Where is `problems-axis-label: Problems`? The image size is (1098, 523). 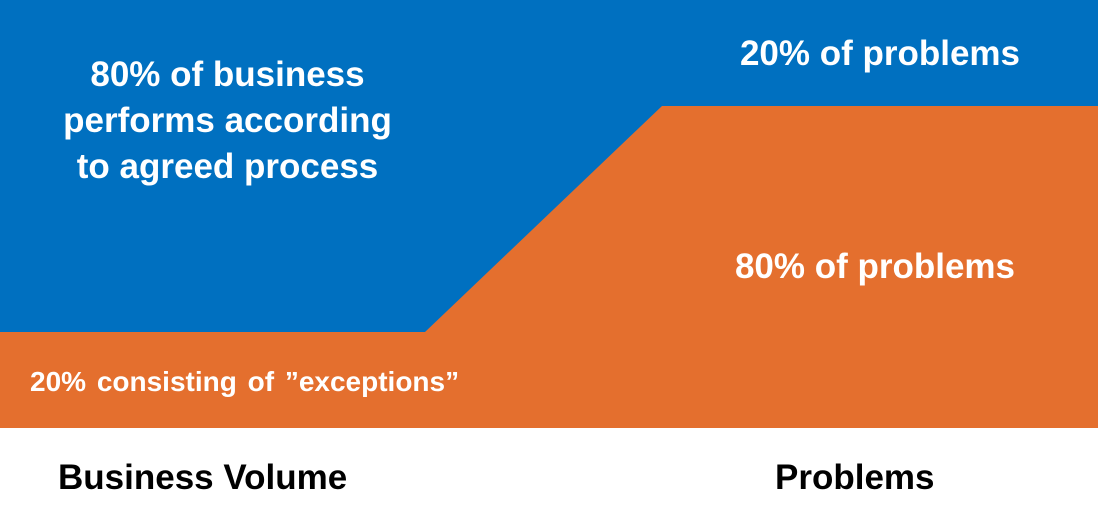 problems-axis-label: Problems is located at coordinates (855, 477).